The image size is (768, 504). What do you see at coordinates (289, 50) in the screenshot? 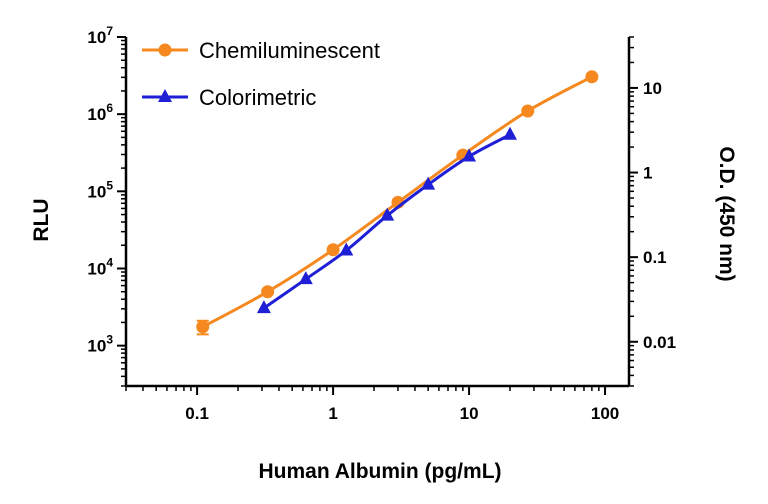
I see `legend-label-chemiluminescent: Chemiluminescent` at bounding box center [289, 50].